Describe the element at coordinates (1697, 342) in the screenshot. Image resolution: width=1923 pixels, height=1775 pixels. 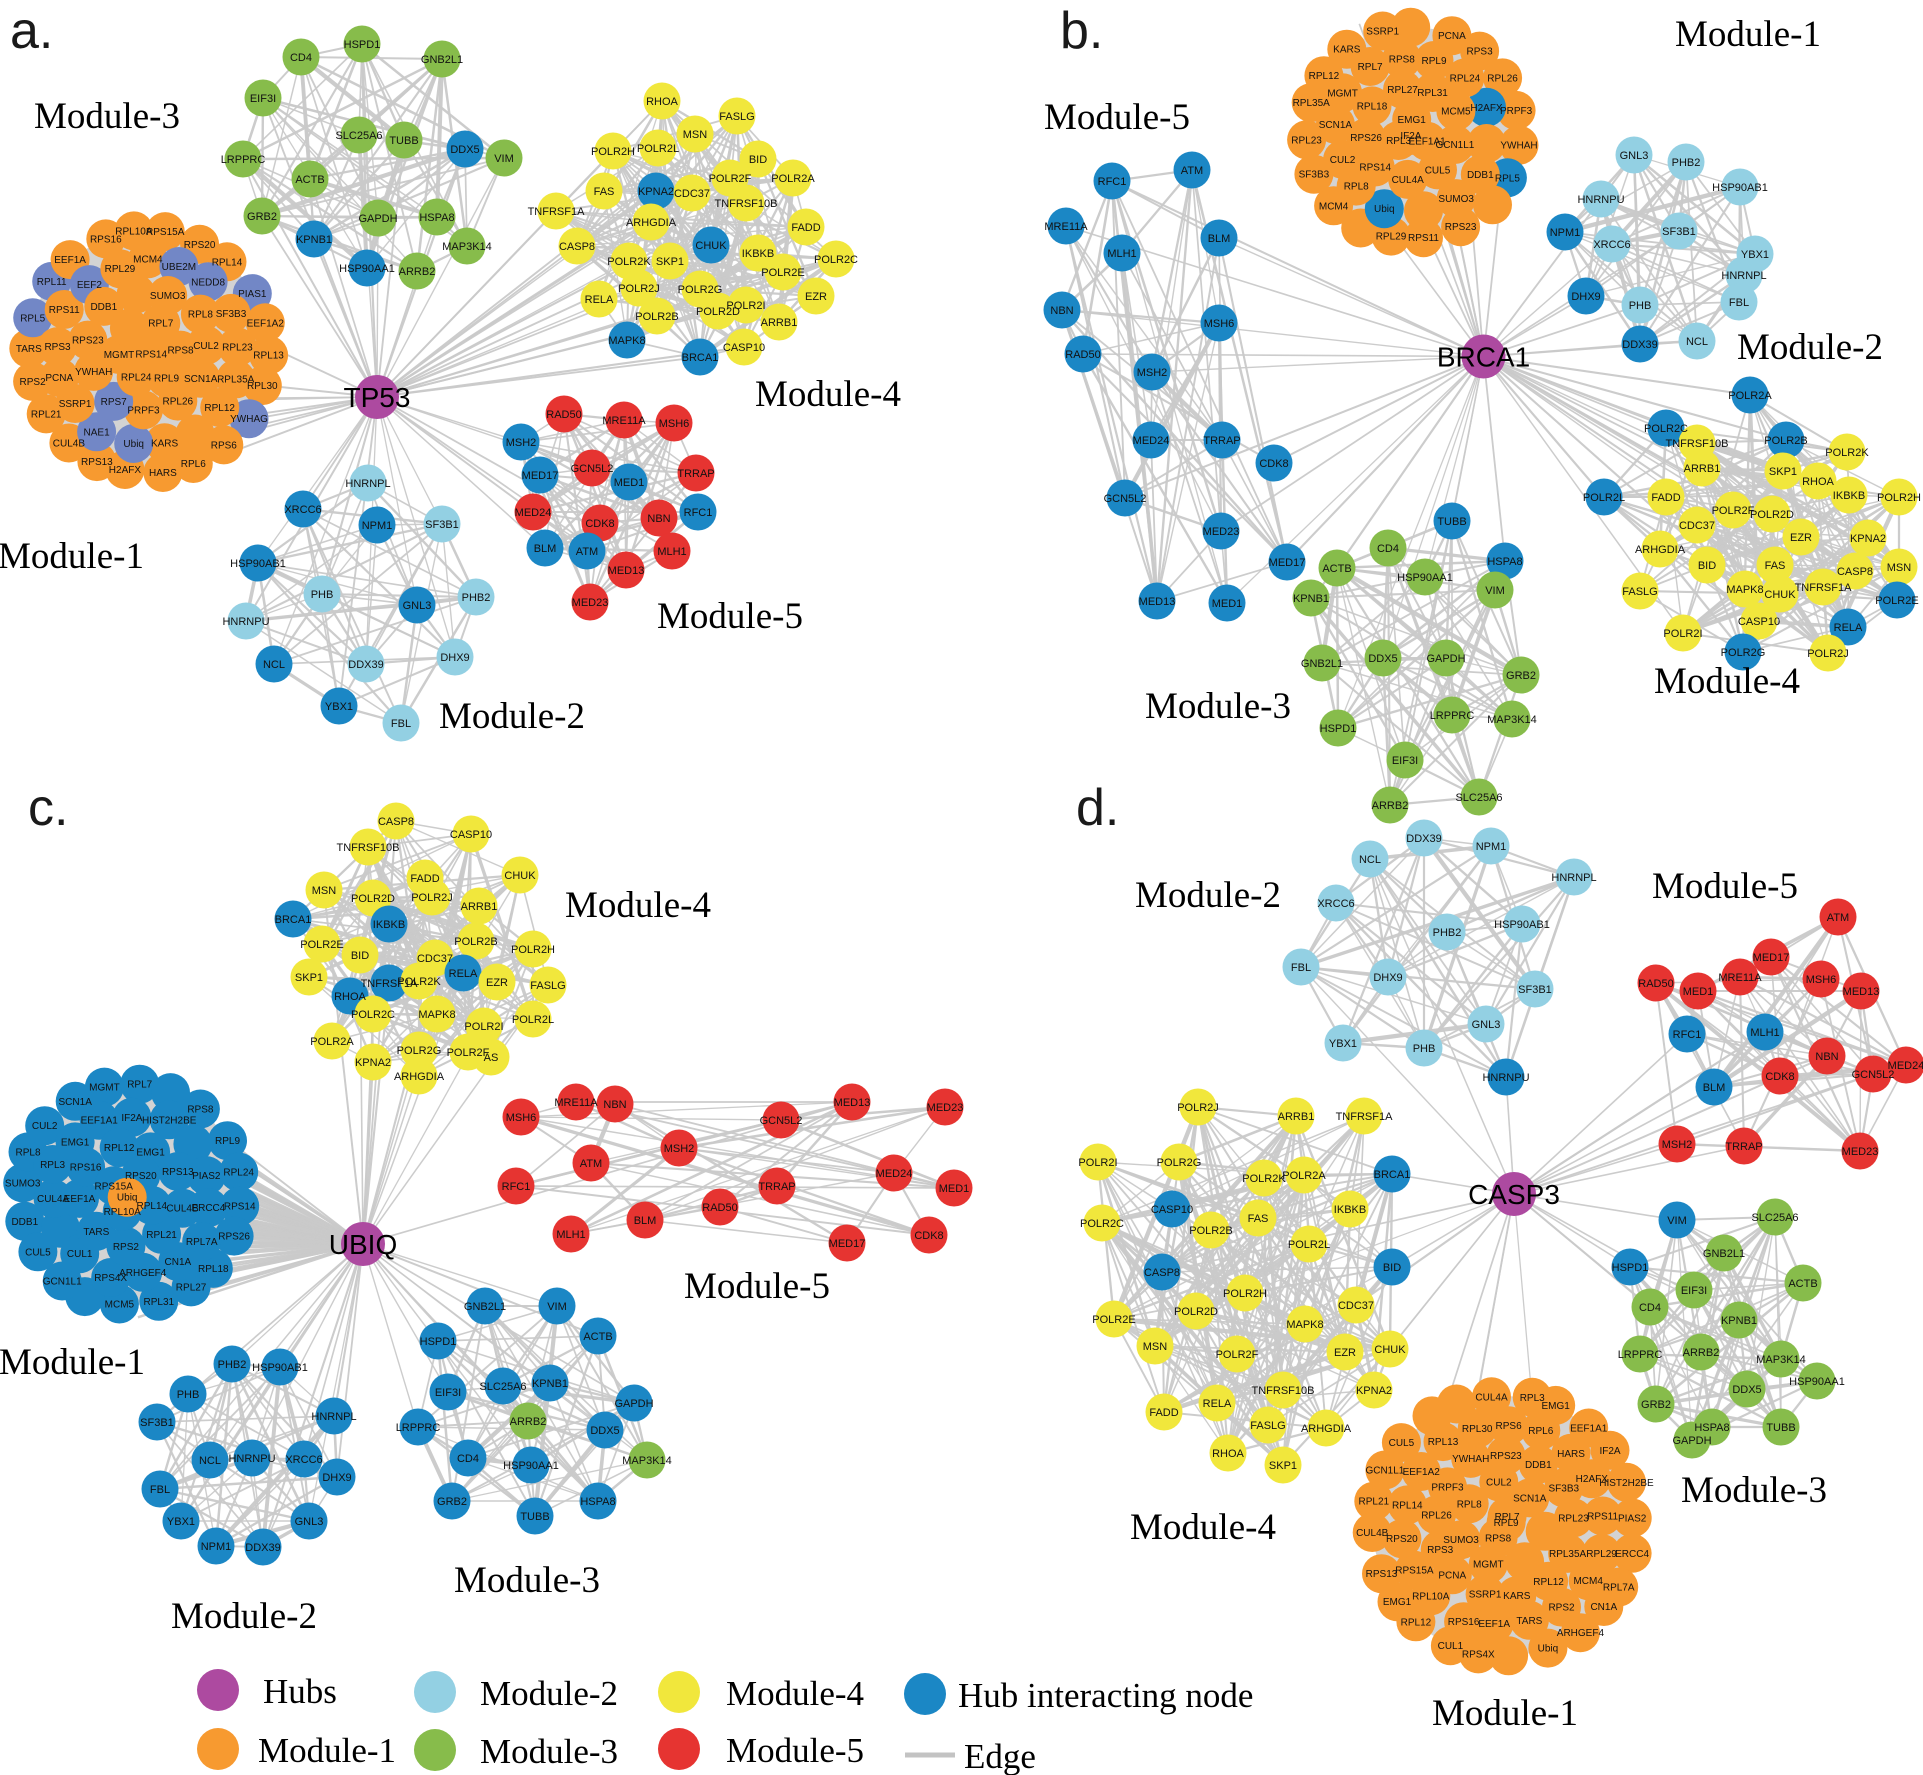
I see `svg-text: NCL` at that location.